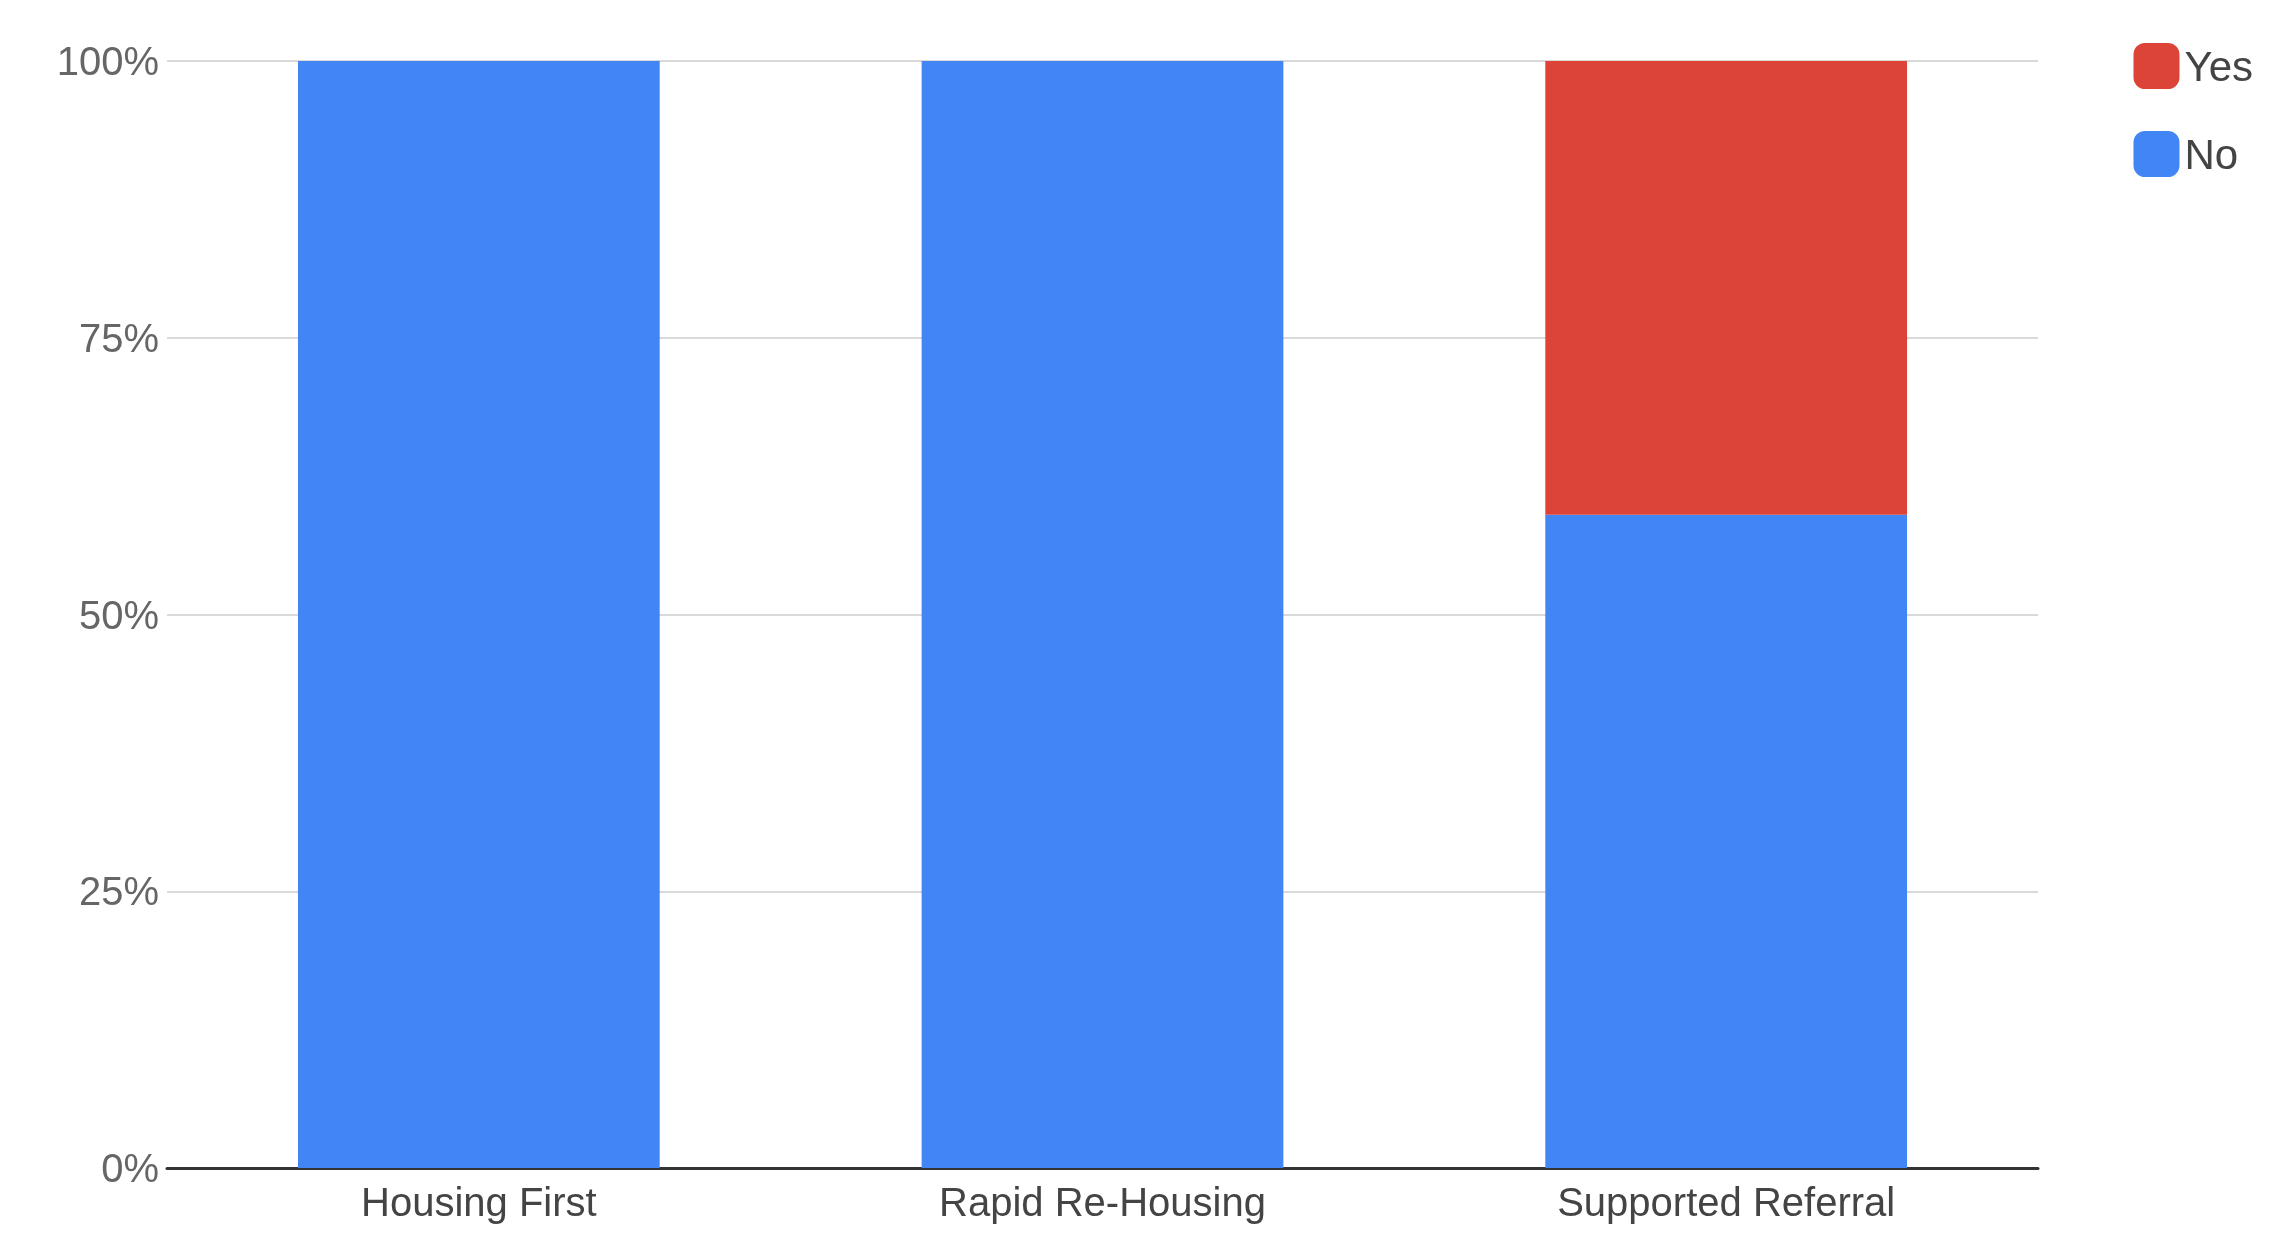 Image resolution: width=2278 pixels, height=1240 pixels. What do you see at coordinates (118, 891) in the screenshot?
I see `y-tick-label: 25%` at bounding box center [118, 891].